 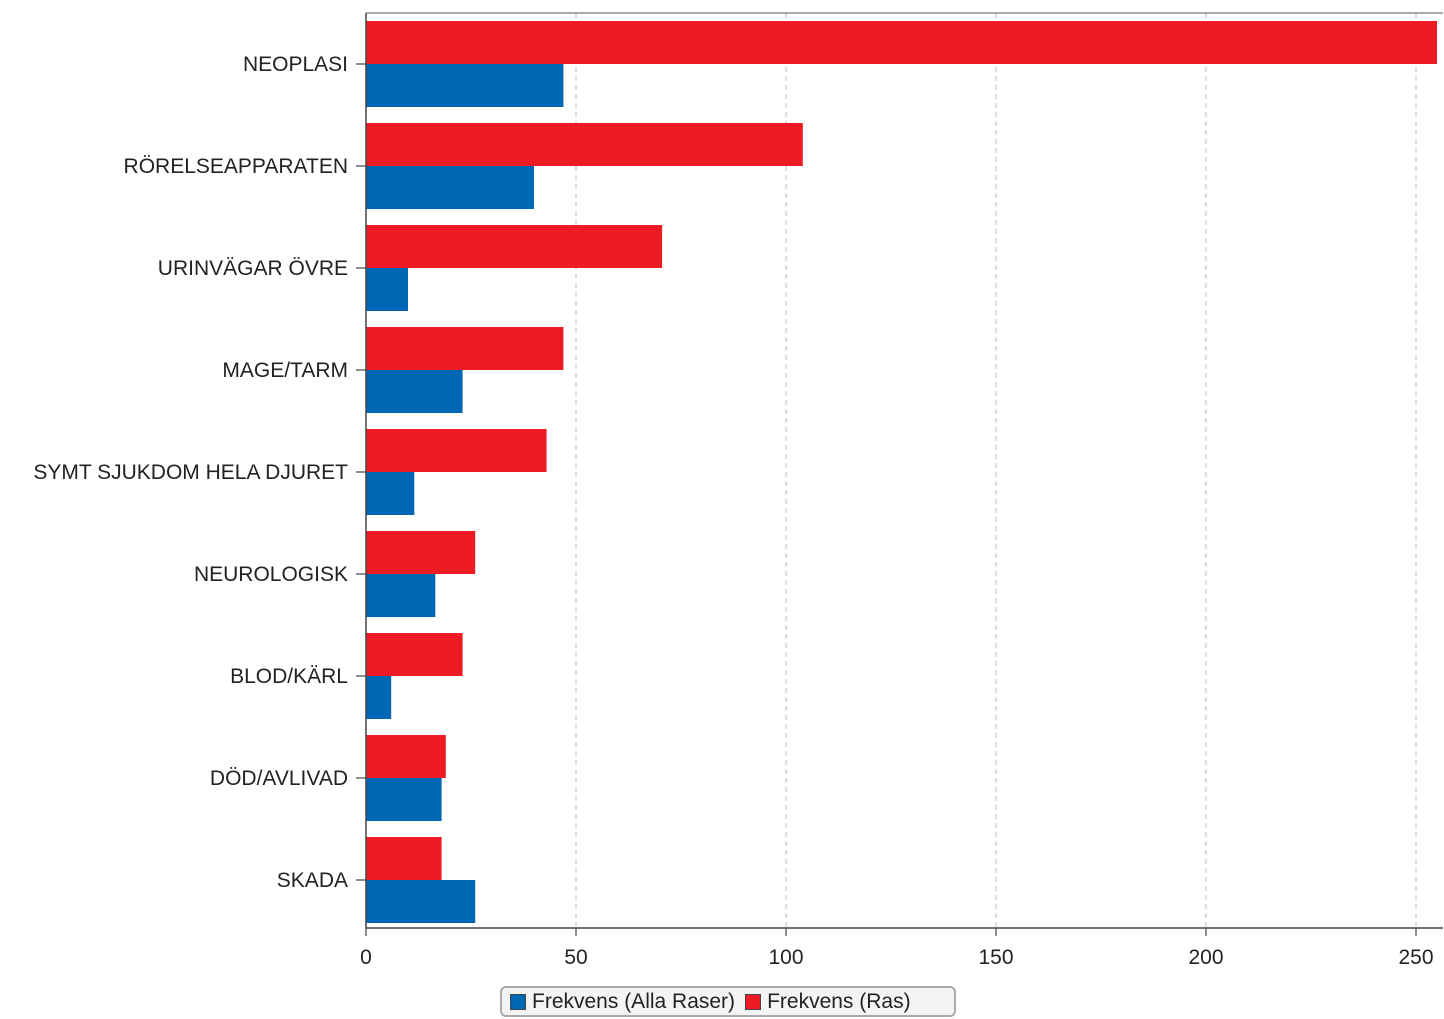 What do you see at coordinates (289, 676) in the screenshot?
I see `category-label-blod-karl: BLOD/KÄRL` at bounding box center [289, 676].